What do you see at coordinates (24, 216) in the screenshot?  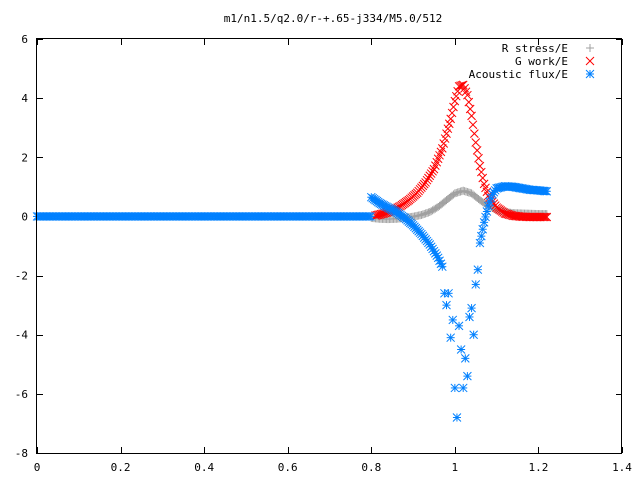 I see `y-tick-label: 0` at bounding box center [24, 216].